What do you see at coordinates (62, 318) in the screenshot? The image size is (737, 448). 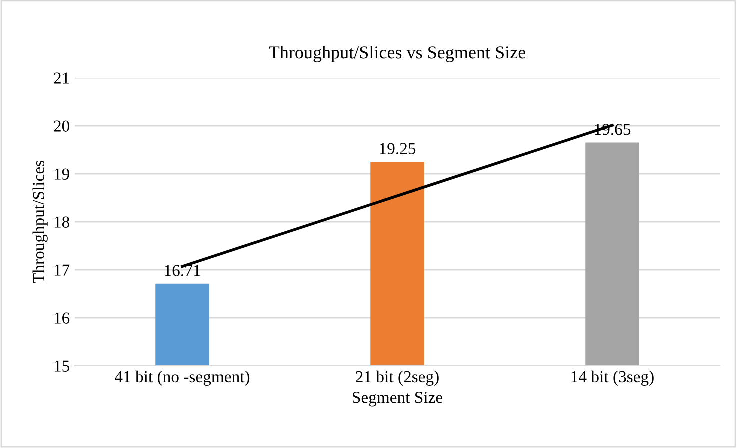 I see `y-tick-label: 16` at bounding box center [62, 318].